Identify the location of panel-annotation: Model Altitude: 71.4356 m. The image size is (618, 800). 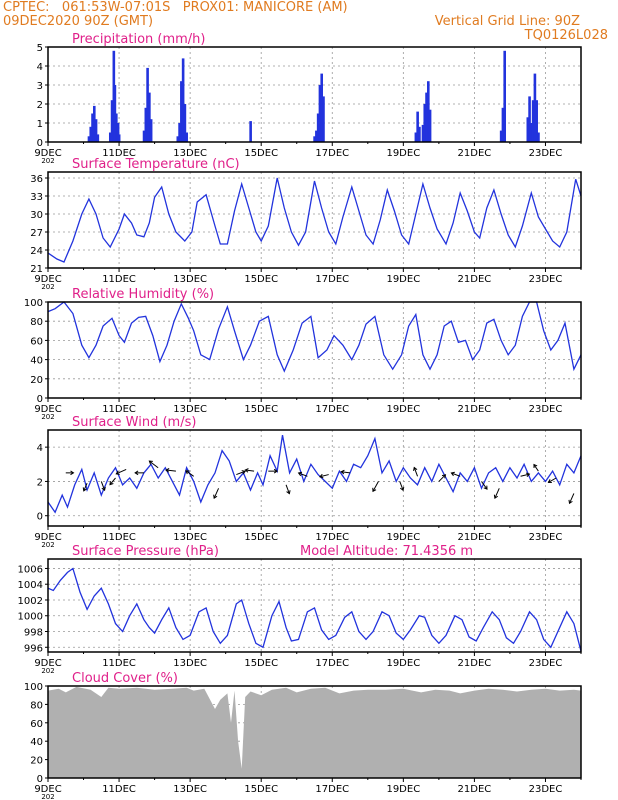
(386, 551).